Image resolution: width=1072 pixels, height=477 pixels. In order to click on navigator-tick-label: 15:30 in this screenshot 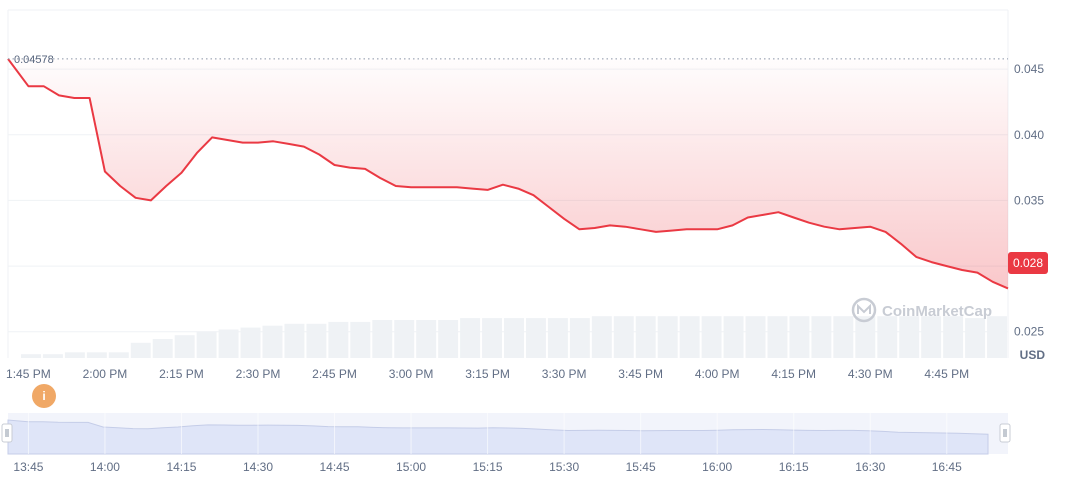, I will do `click(564, 467)`.